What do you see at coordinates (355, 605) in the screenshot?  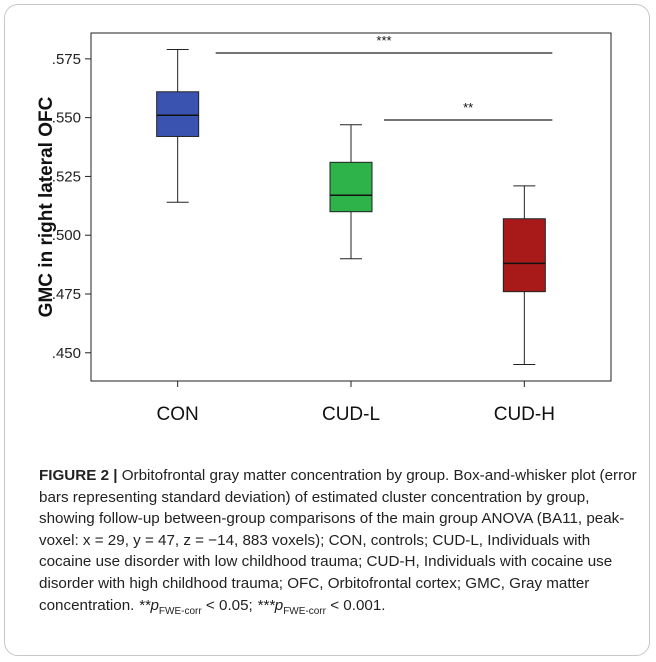 I see `stat-value-0001: < 0.001.` at bounding box center [355, 605].